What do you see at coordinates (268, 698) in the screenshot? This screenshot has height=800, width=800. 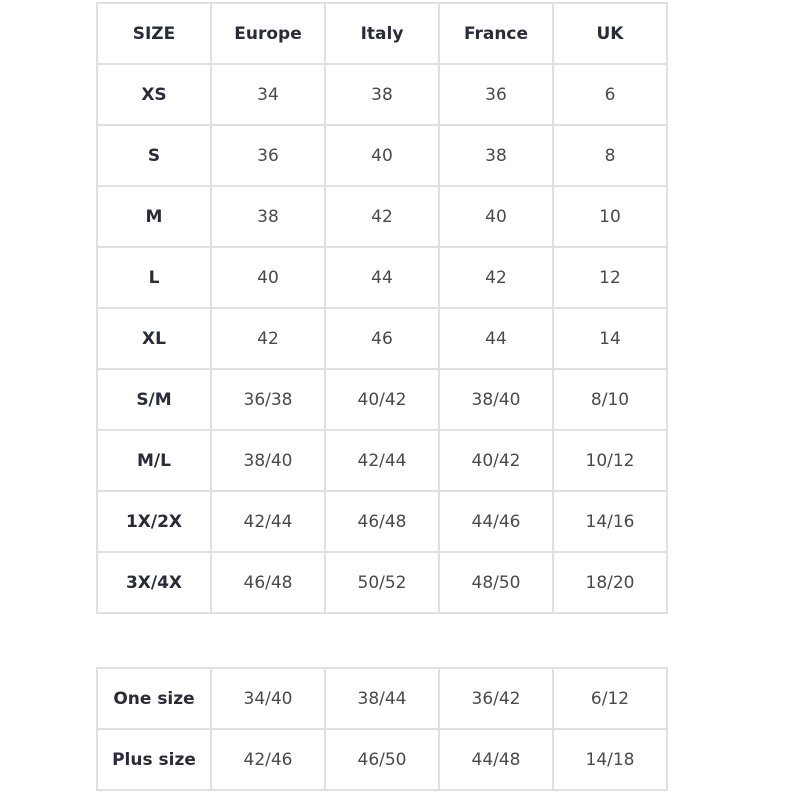 I see `size-value-cell: 34/40` at bounding box center [268, 698].